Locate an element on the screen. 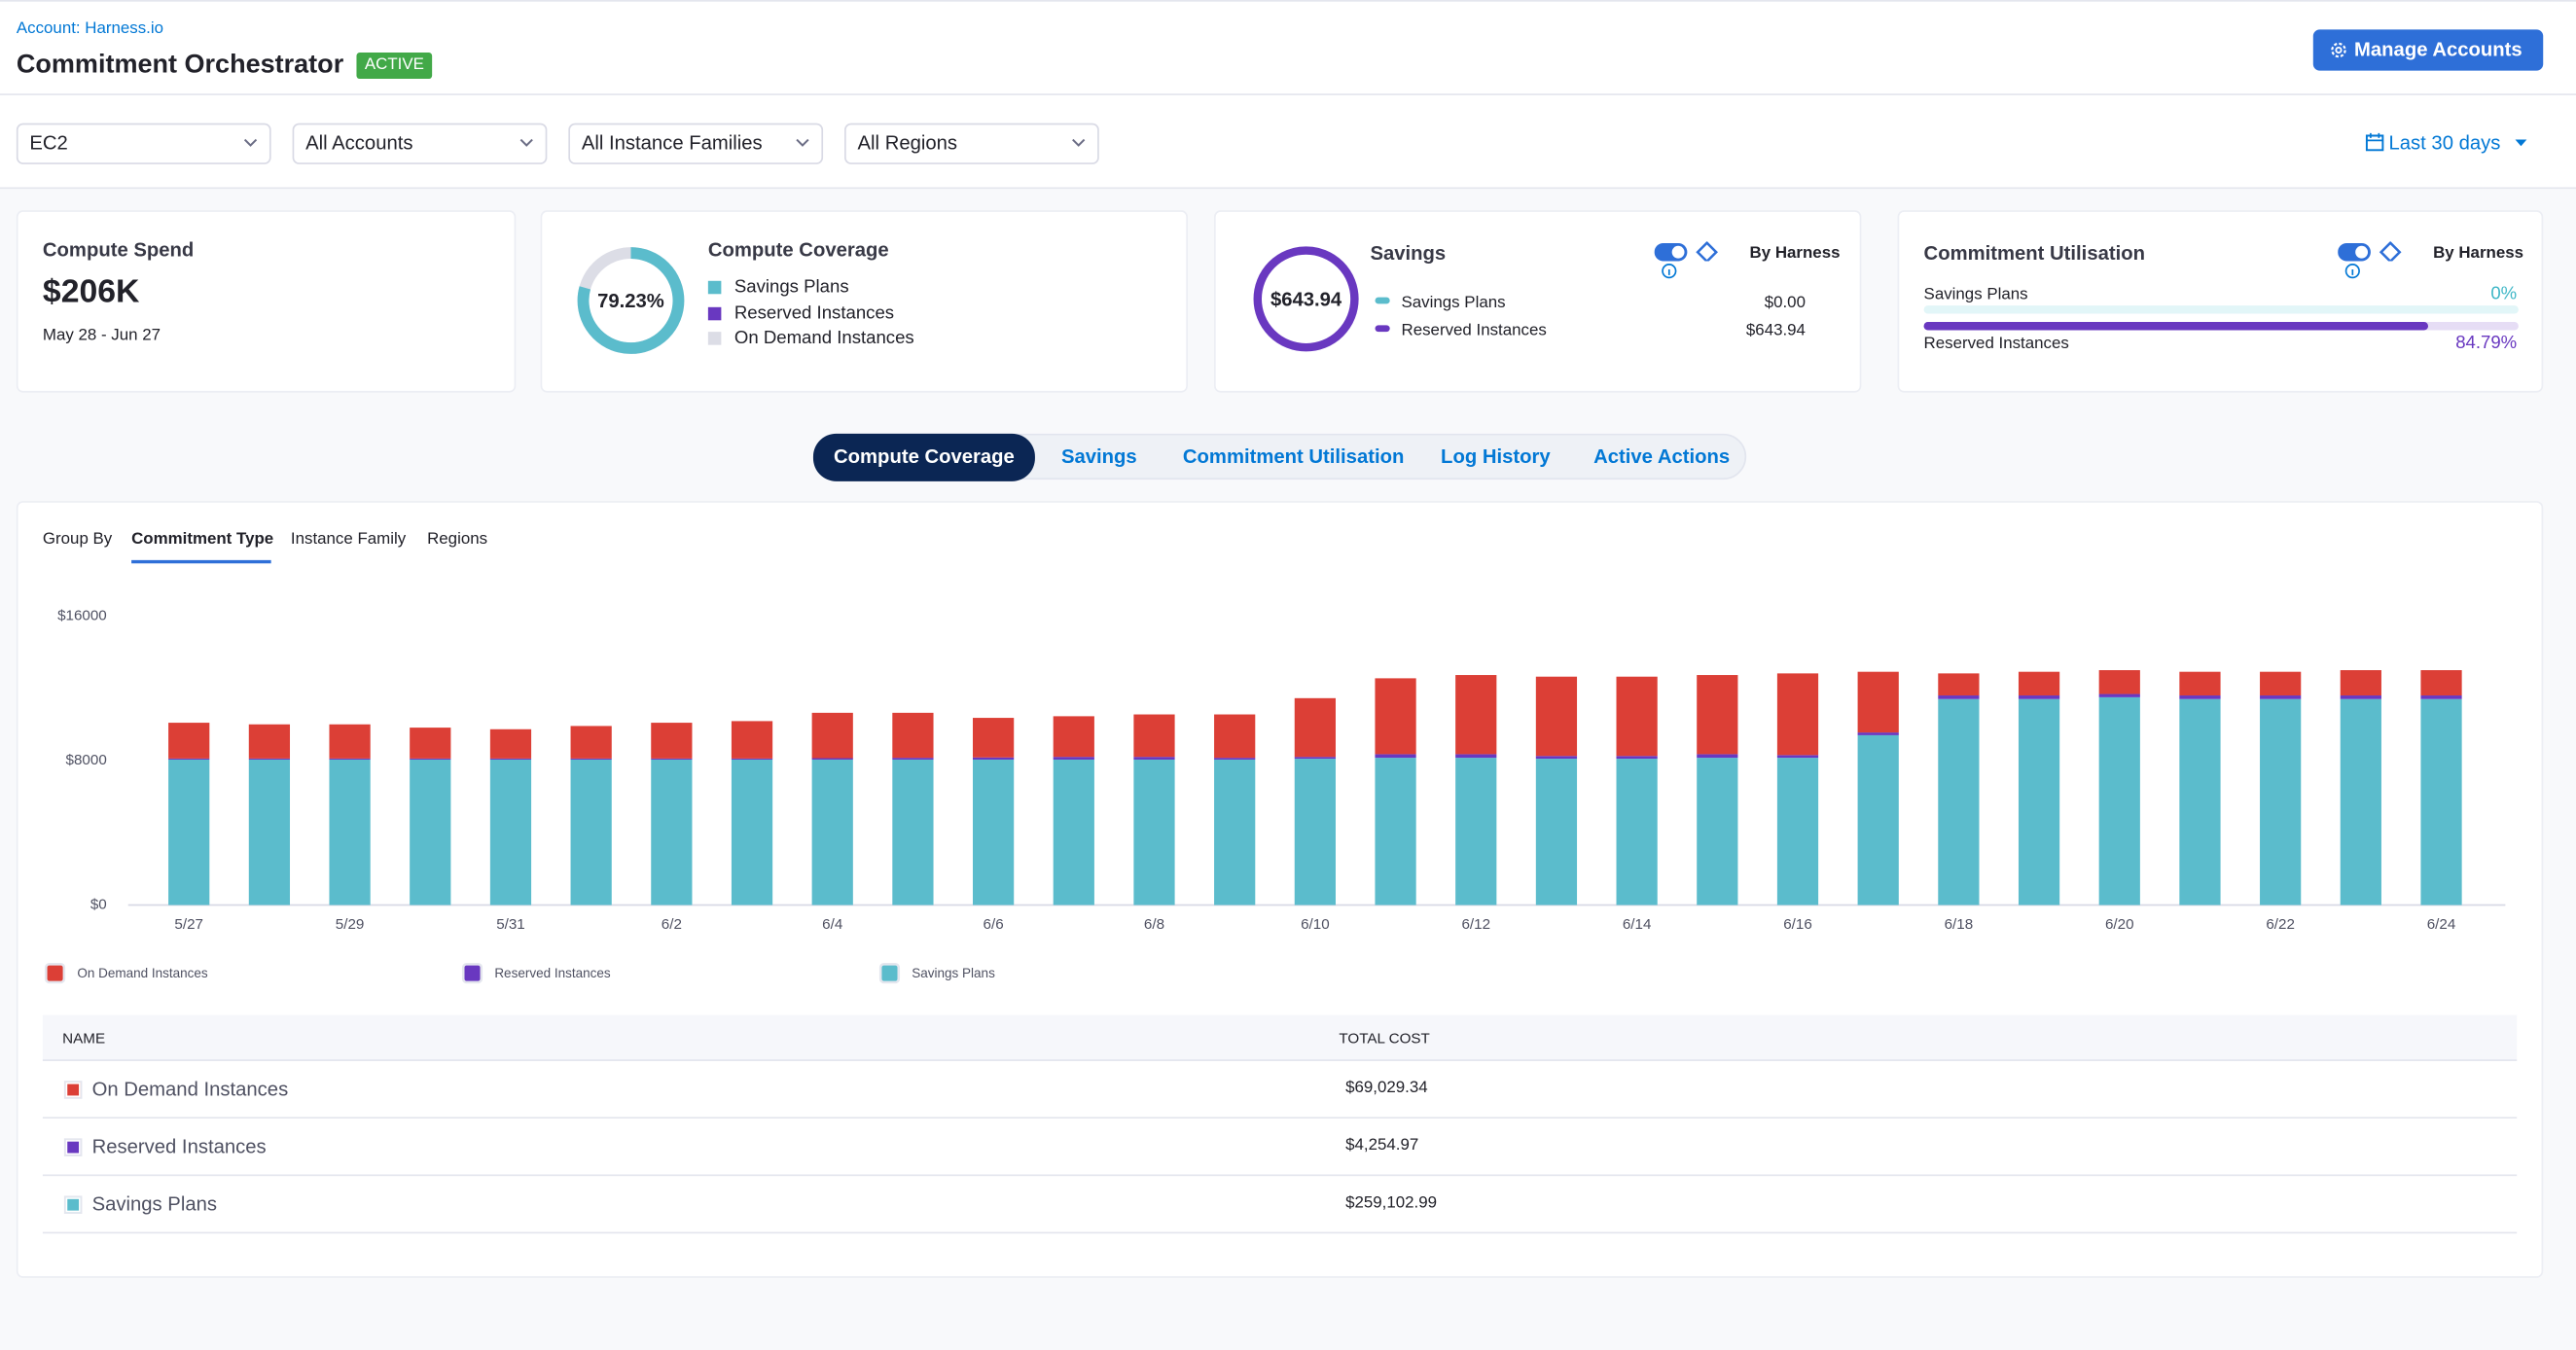 The height and width of the screenshot is (1350, 2576). group-option: Regions is located at coordinates (457, 540).